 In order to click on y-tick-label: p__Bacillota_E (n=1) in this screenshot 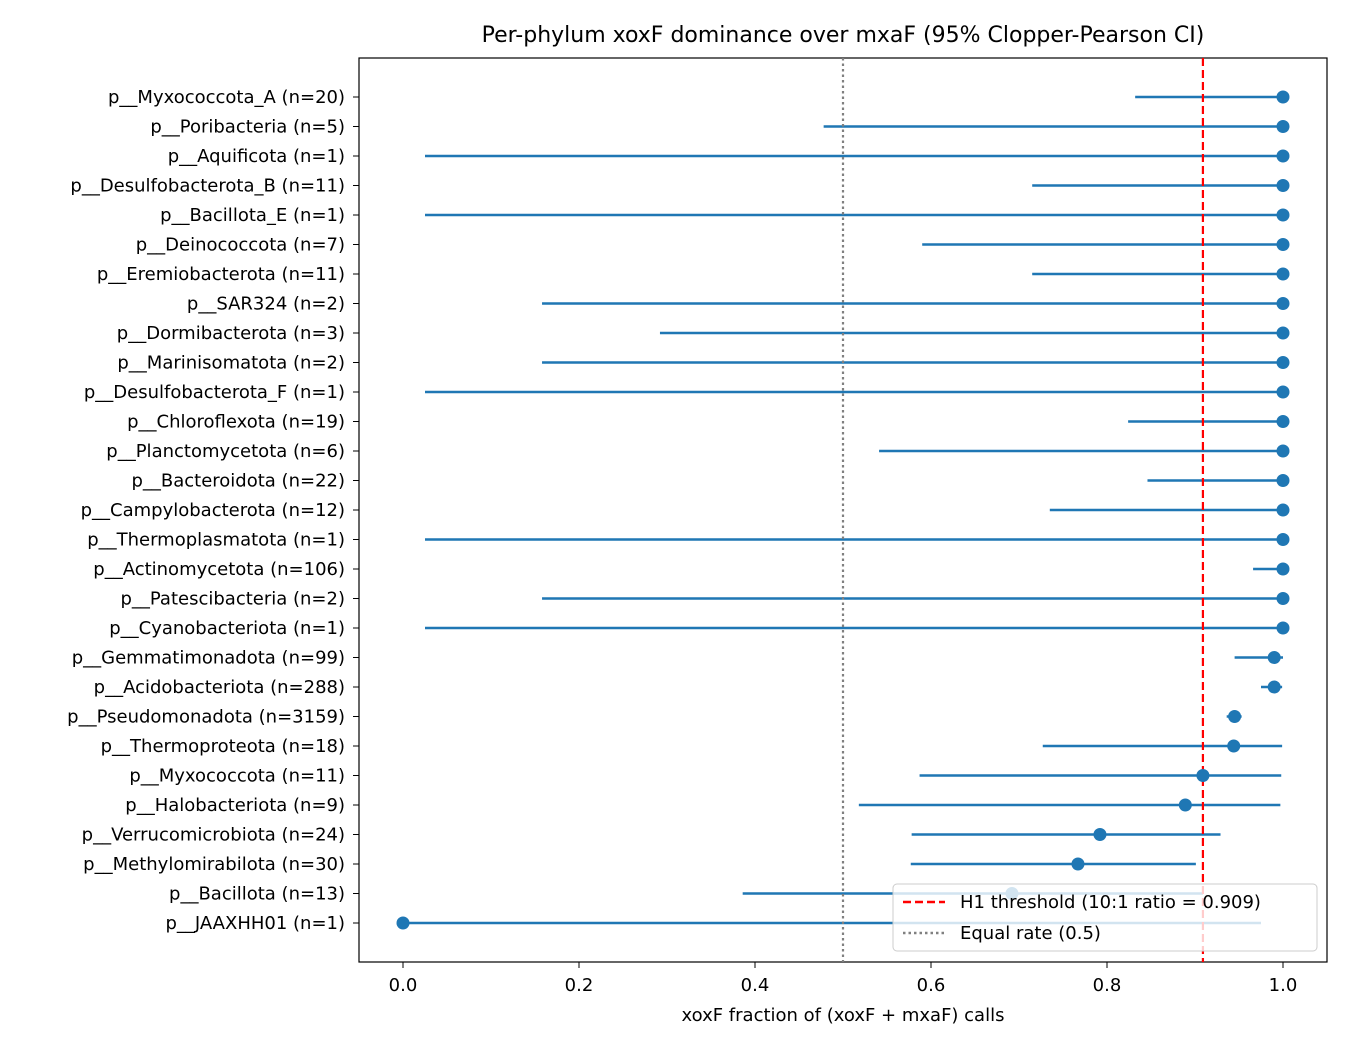, I will do `click(252, 215)`.